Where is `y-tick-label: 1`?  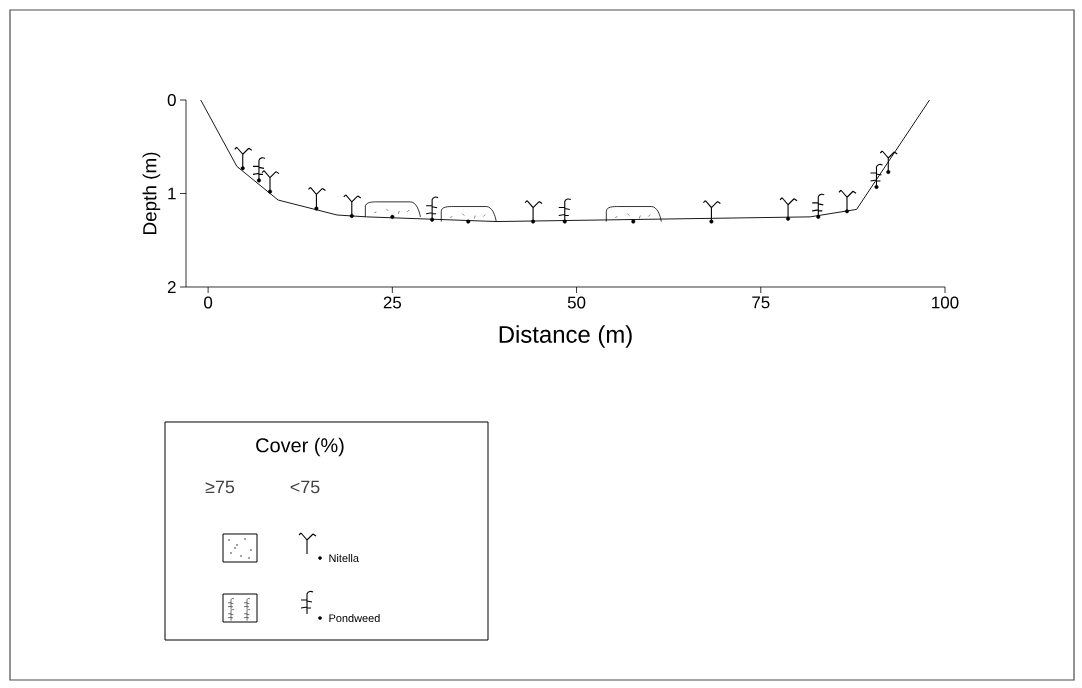
y-tick-label: 1 is located at coordinates (172, 193).